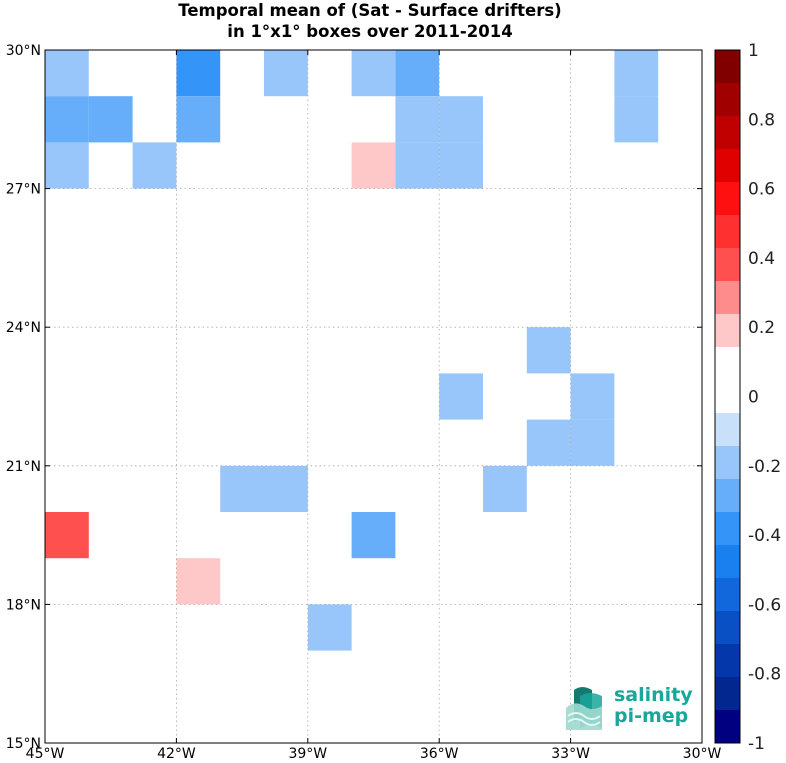  Describe the element at coordinates (23, 190) in the screenshot. I see `lat-tick-label: 27°N` at that location.